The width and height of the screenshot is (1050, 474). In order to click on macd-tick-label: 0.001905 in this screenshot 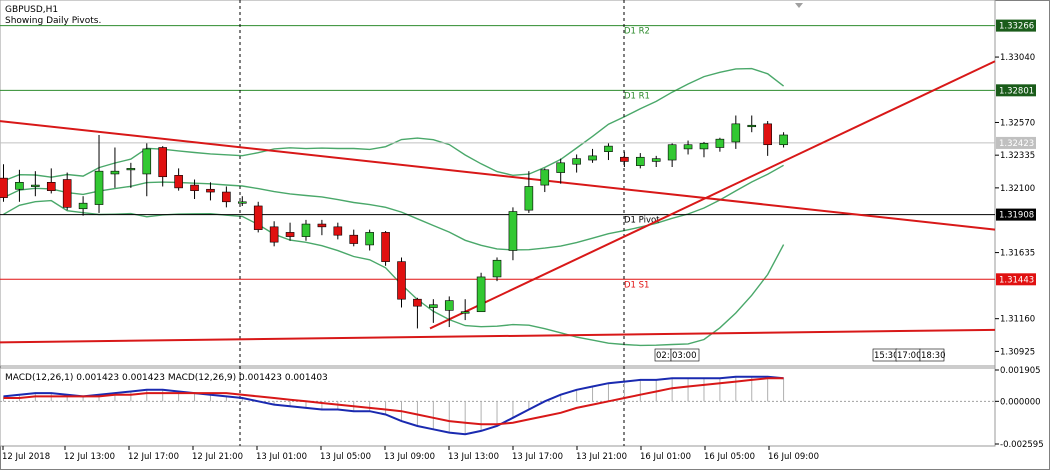, I will do `click(1020, 371)`.